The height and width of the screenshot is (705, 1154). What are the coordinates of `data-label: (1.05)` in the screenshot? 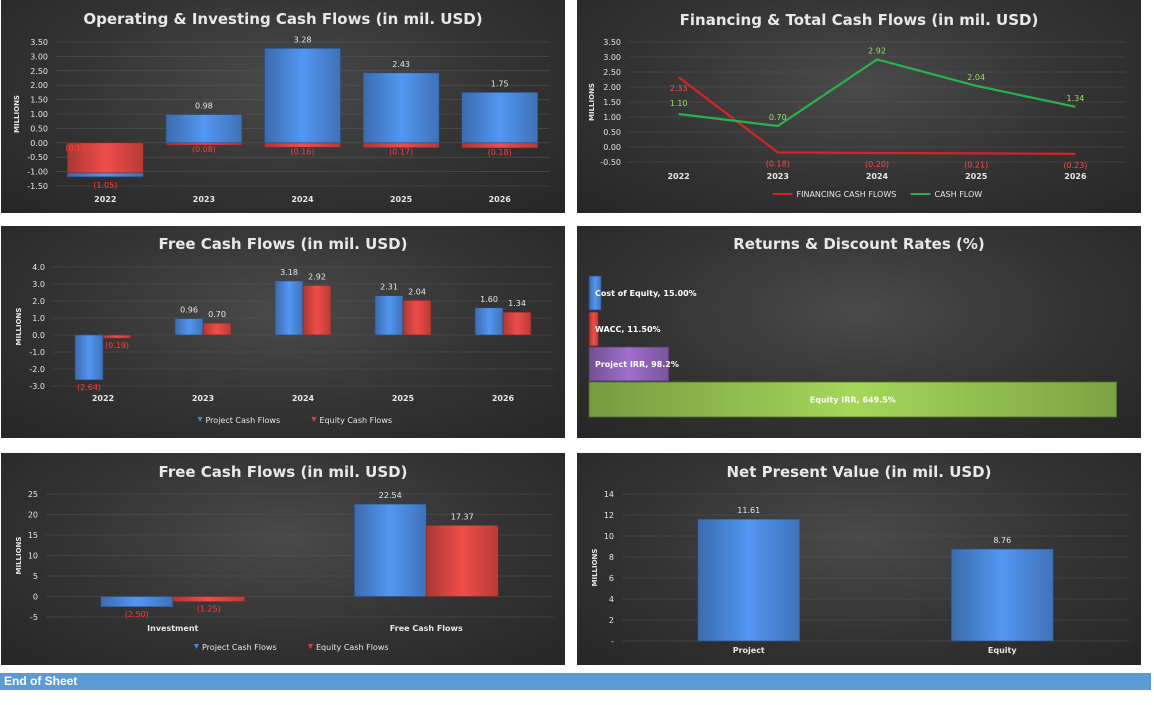 It's located at (105, 185).